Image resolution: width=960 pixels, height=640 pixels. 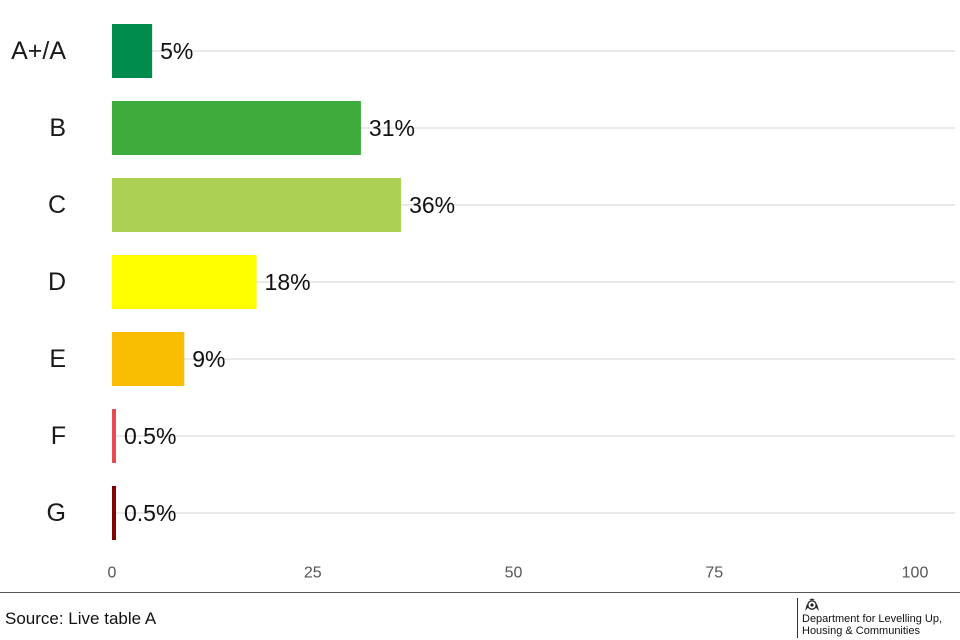 I want to click on logo-divider, so click(x=797, y=618).